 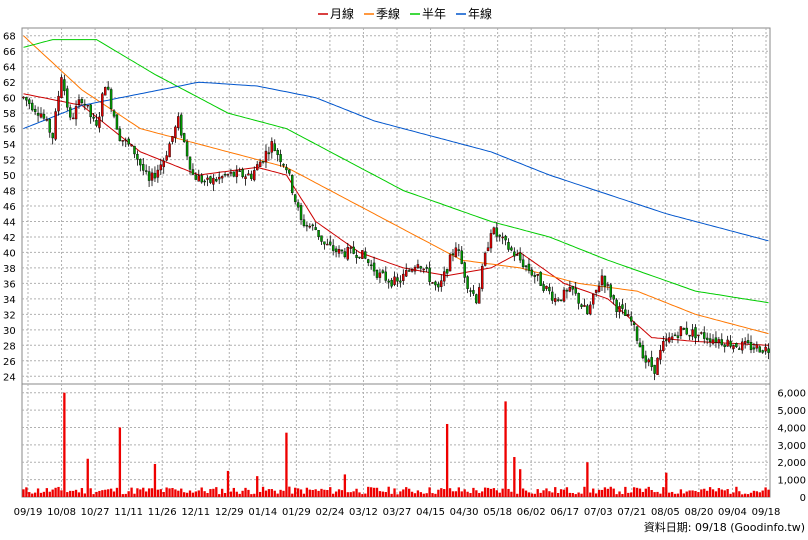 I want to click on volume-tick-label: 2,000, so click(x=791, y=463).